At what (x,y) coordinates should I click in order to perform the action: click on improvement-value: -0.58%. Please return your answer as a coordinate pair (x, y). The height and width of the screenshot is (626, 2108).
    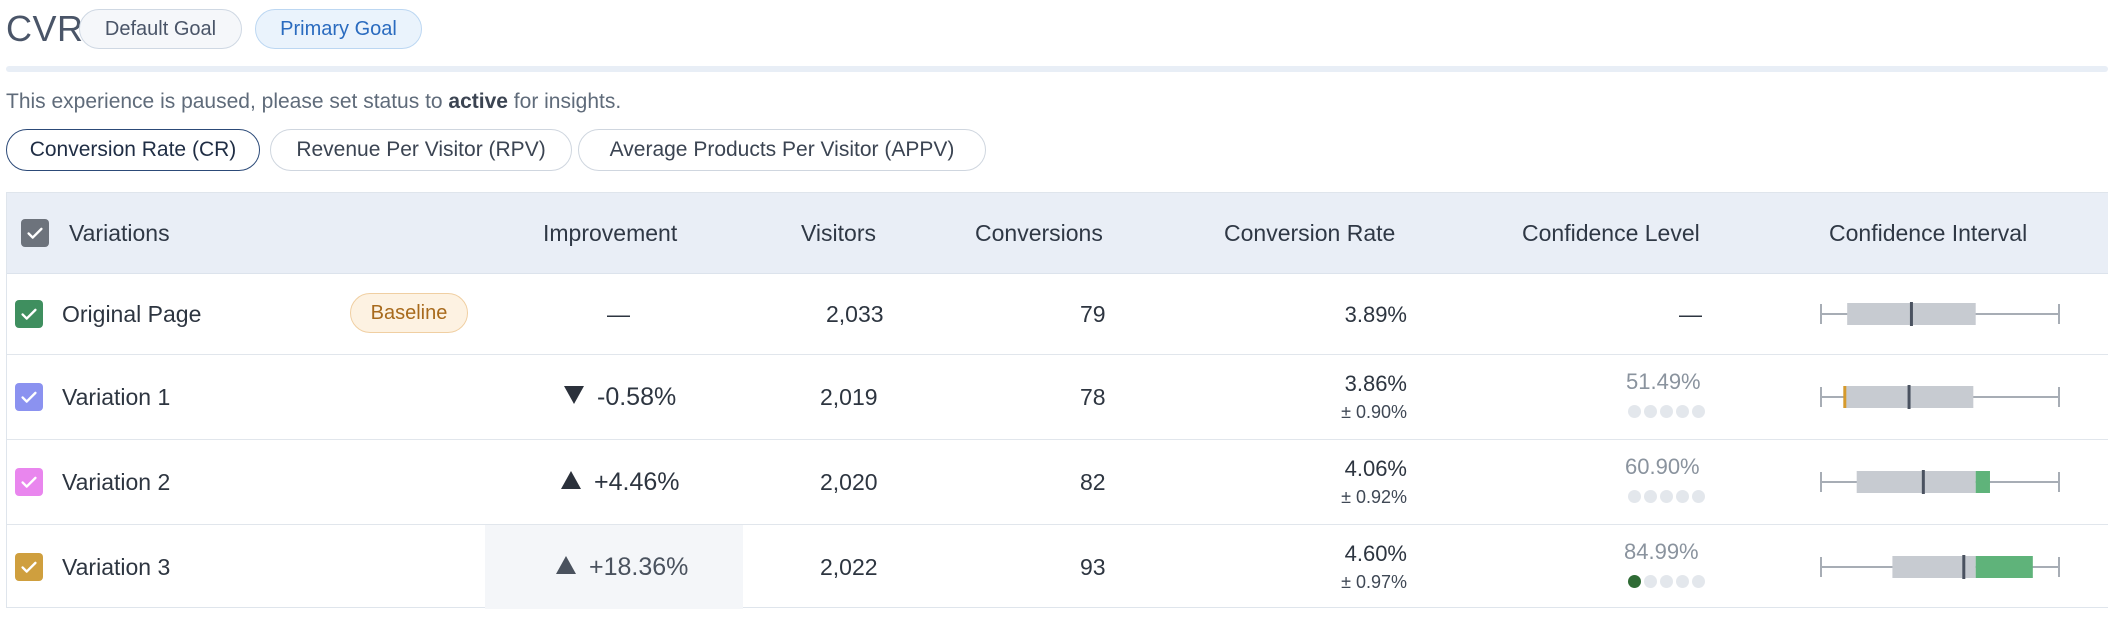
    Looking at the image, I should click on (637, 396).